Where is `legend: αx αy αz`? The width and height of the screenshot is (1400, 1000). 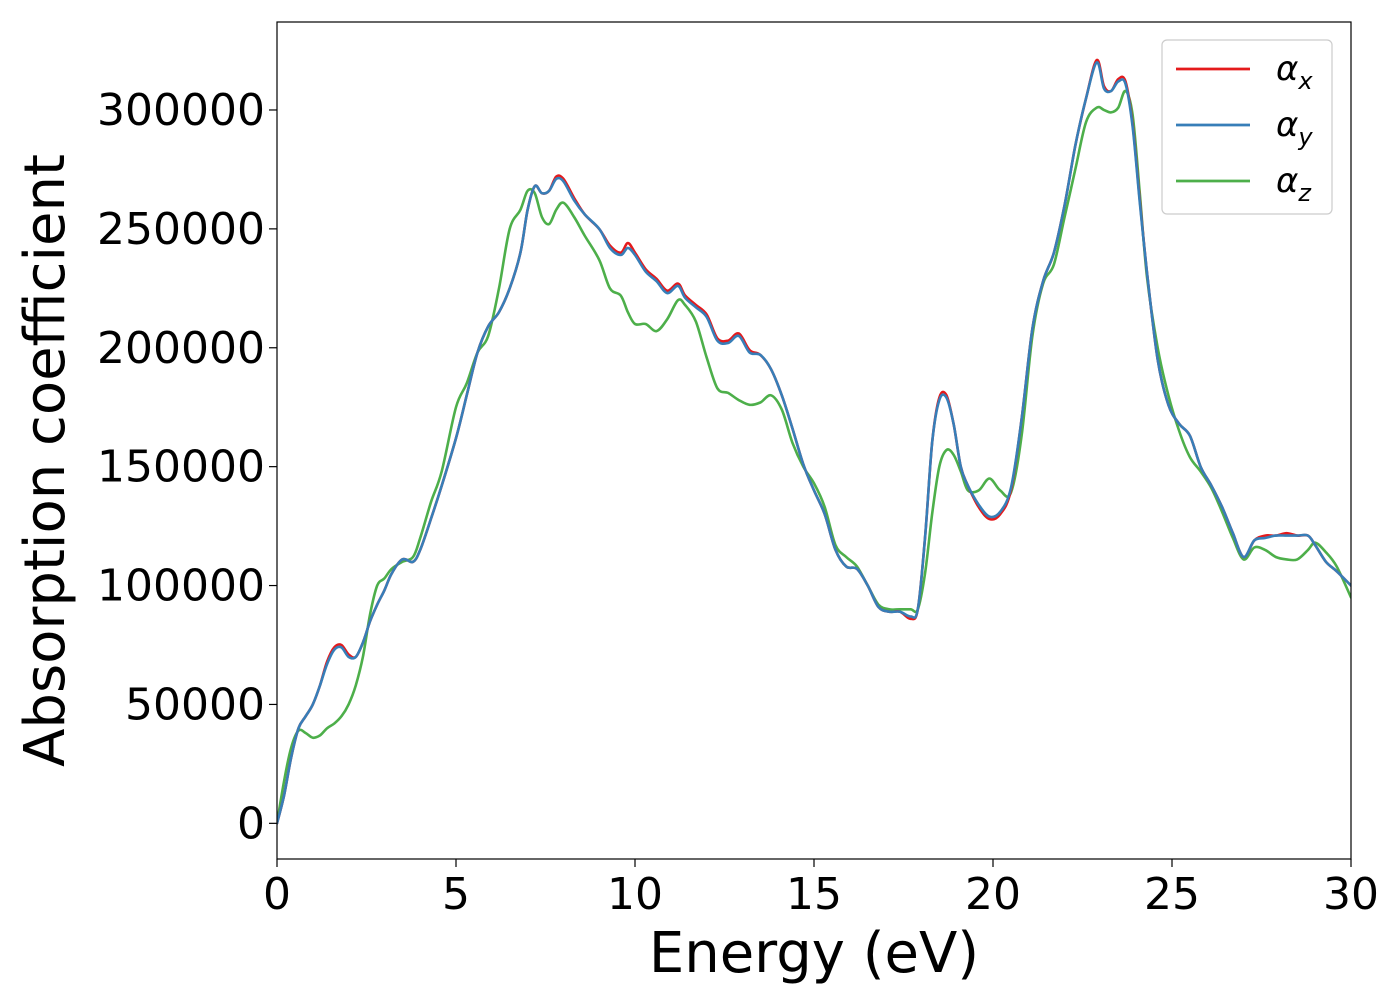
legend: αx αy αz is located at coordinates (1247, 127).